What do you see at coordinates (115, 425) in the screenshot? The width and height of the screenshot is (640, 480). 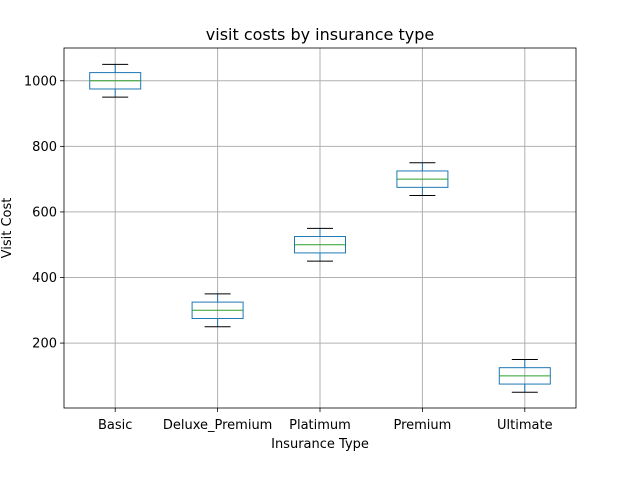 I see `x-tick-label: Basic` at bounding box center [115, 425].